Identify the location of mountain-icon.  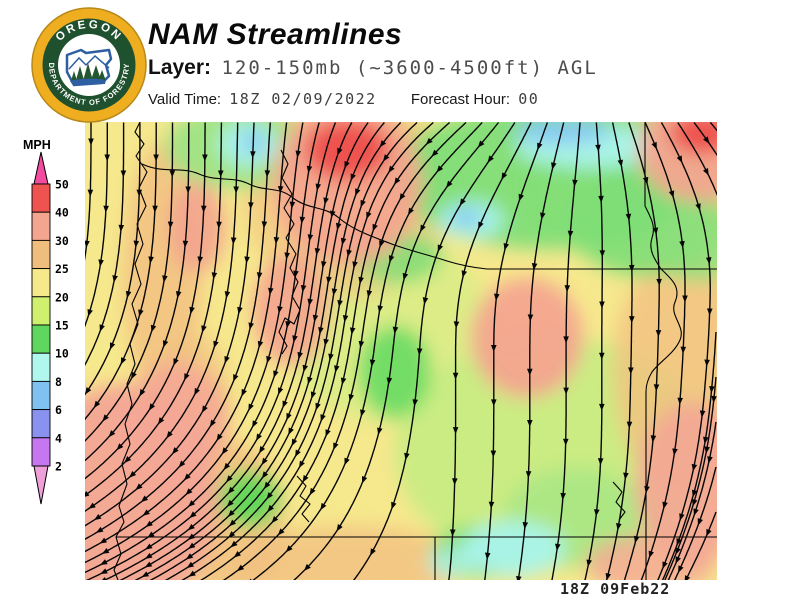
(89, 62).